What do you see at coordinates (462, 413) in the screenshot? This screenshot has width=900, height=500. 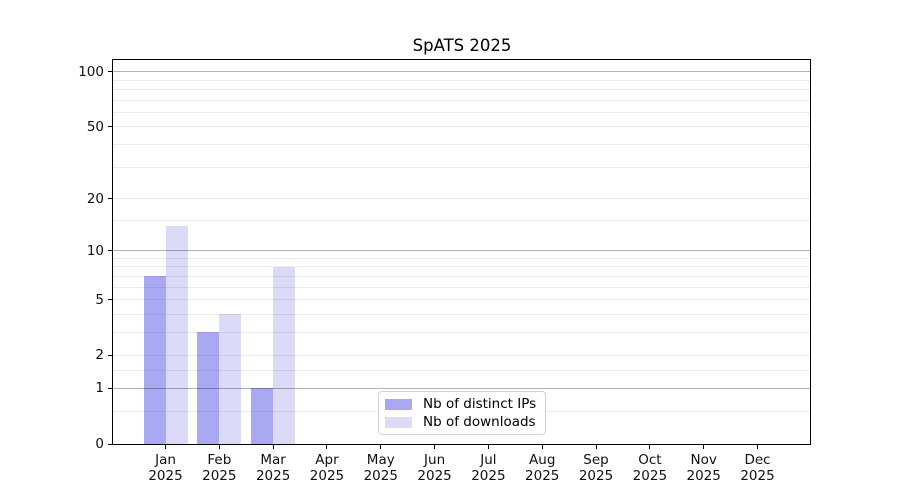 I see `legend: Nb of distinct IPs Nb of downloads` at bounding box center [462, 413].